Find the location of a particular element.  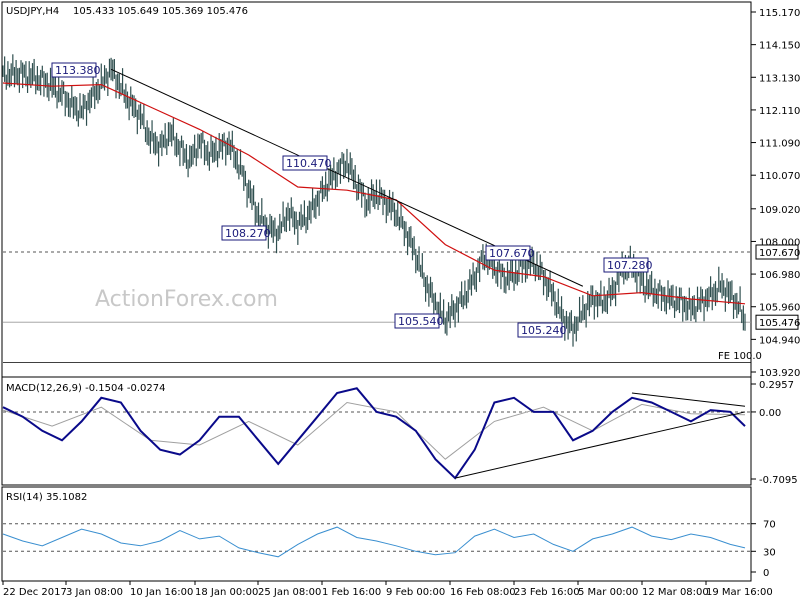

price-annotation-label: 105.240 is located at coordinates (544, 330).